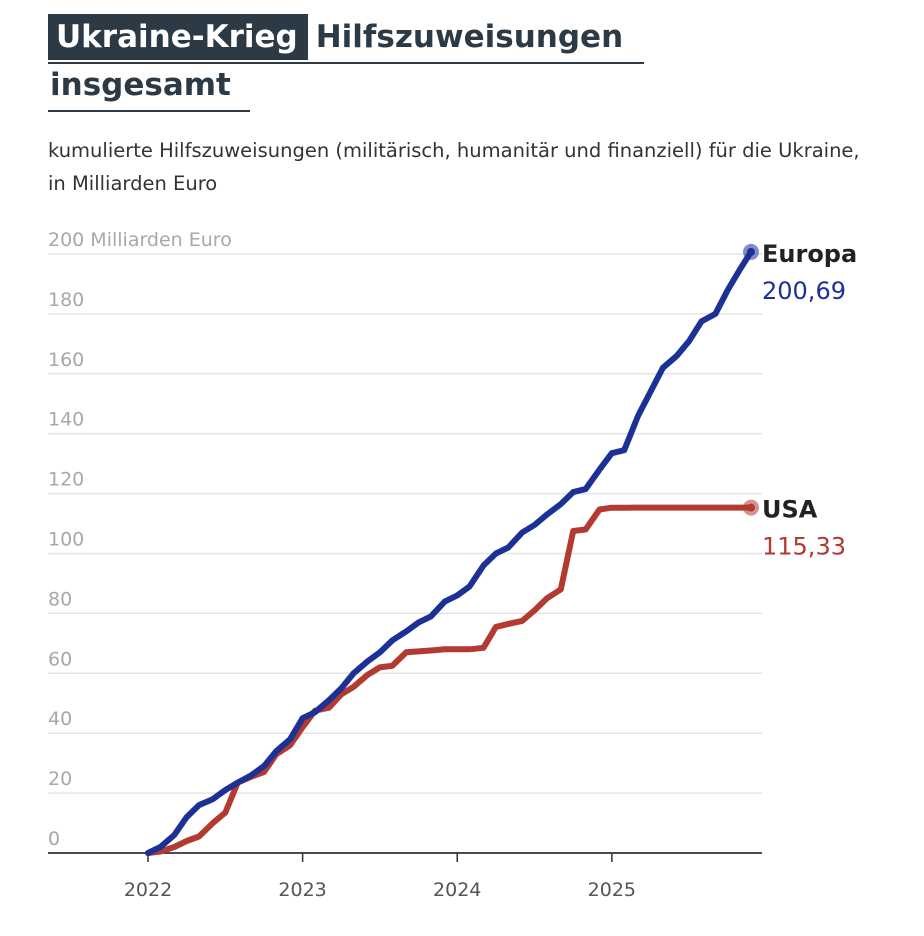 The image size is (924, 936). I want to click on x-axis-ticks: 2022 2023 2024 2025, so click(380, 877).